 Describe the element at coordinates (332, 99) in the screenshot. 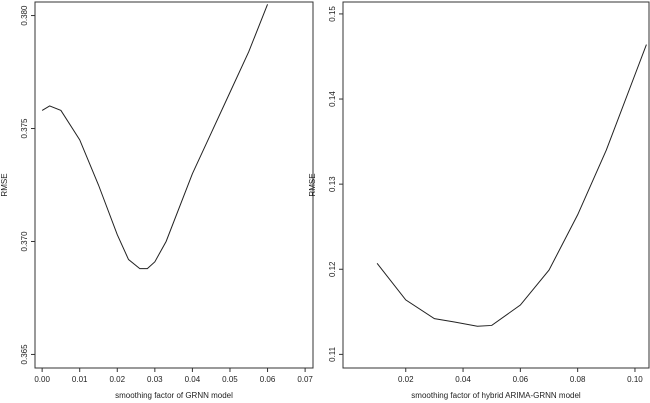

I see `y-tick-label: 0.14` at that location.